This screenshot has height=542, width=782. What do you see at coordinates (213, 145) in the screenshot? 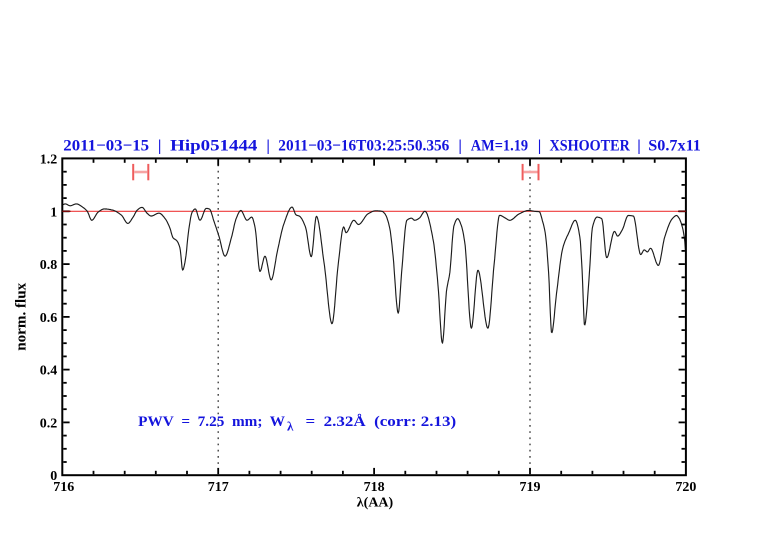
I see `svg-text: Hip051444` at bounding box center [213, 145].